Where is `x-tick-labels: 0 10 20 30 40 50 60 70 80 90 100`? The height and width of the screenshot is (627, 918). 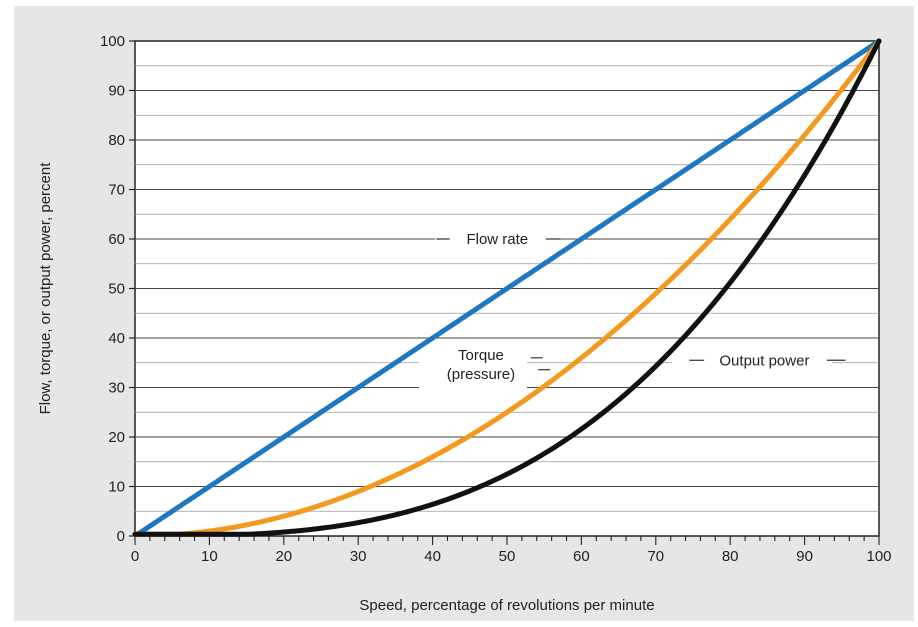
x-tick-labels: 0 10 20 30 40 50 60 70 80 90 100 is located at coordinates (511, 556).